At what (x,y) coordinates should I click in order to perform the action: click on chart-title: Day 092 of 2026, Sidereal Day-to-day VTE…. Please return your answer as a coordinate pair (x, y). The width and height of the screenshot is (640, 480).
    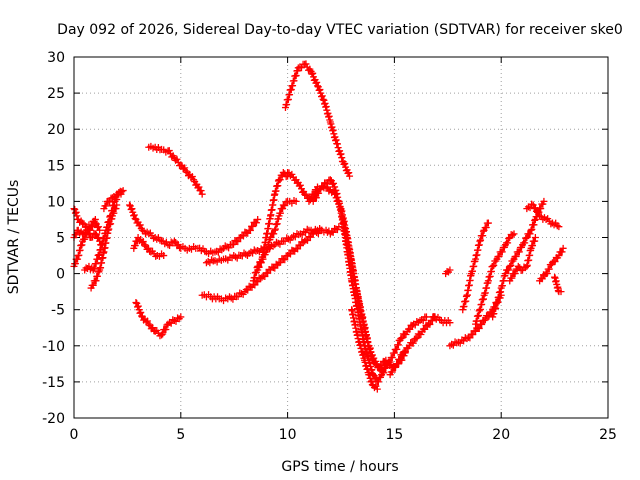
    Looking at the image, I should click on (340, 30).